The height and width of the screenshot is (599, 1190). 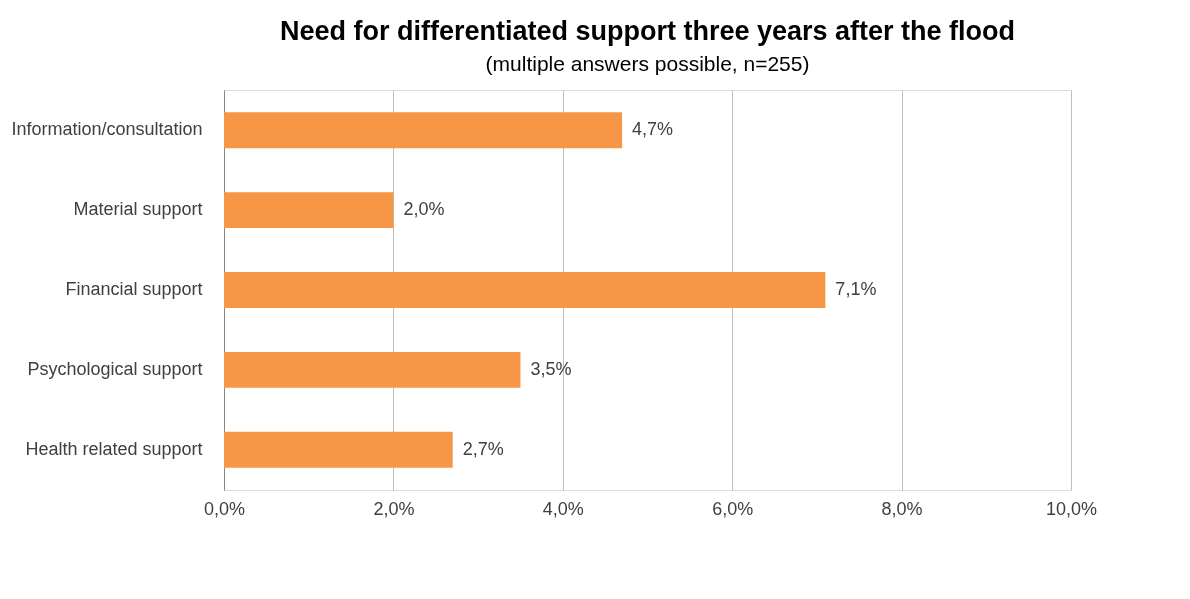 I want to click on x-tick-label: 8,0%, so click(x=902, y=508).